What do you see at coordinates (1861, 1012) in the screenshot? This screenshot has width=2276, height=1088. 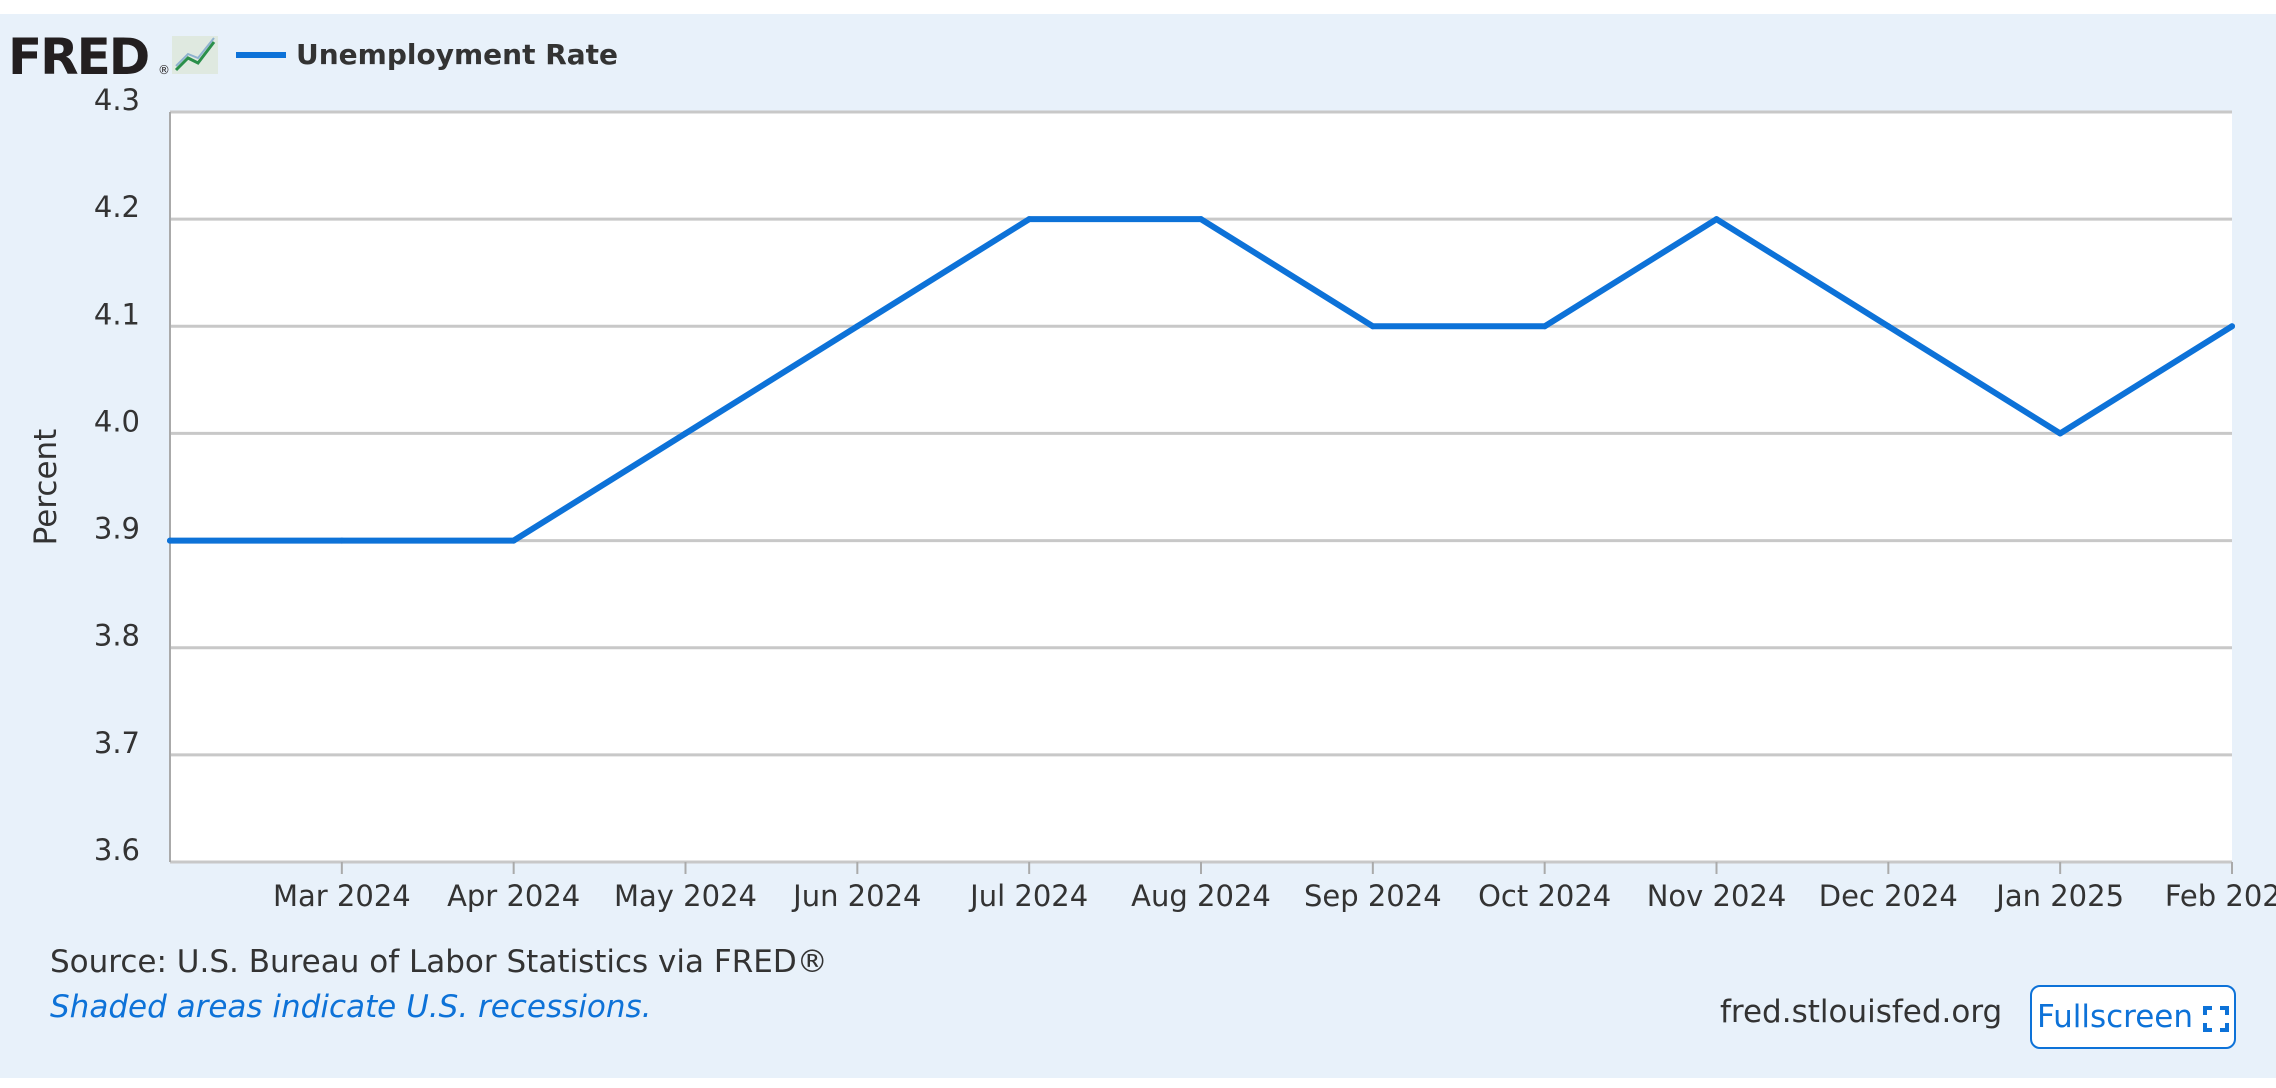 I see `site-link: fred.stlouisfed.org` at bounding box center [1861, 1012].